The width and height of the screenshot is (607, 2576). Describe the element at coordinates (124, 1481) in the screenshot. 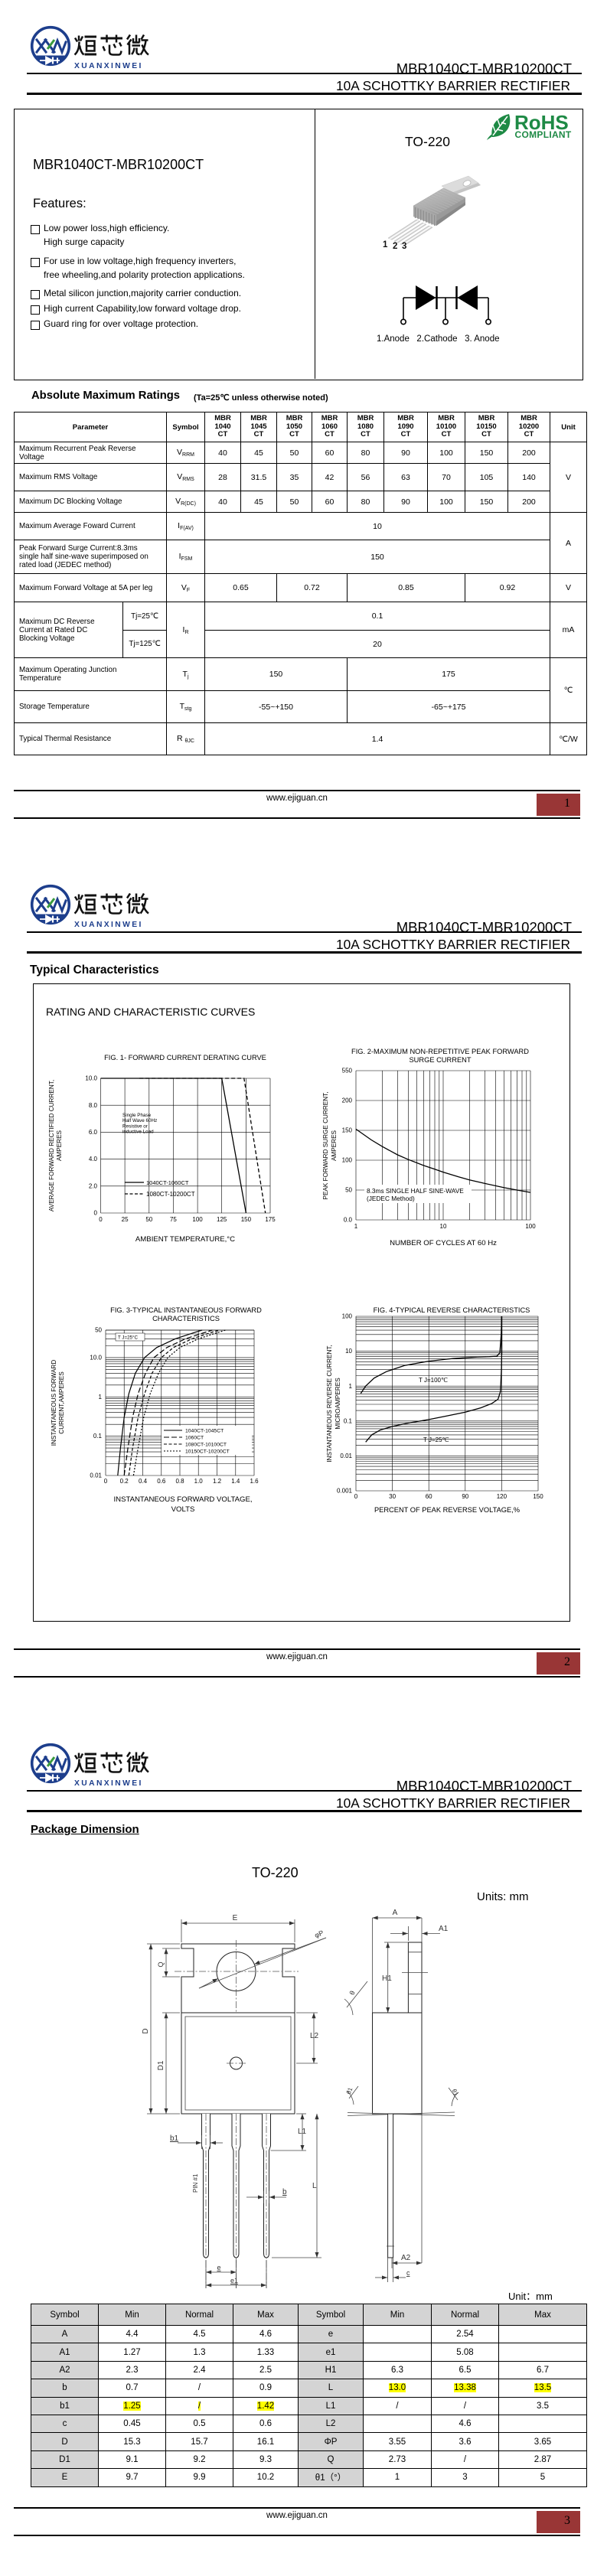

I see `svg-text: 0.2` at that location.